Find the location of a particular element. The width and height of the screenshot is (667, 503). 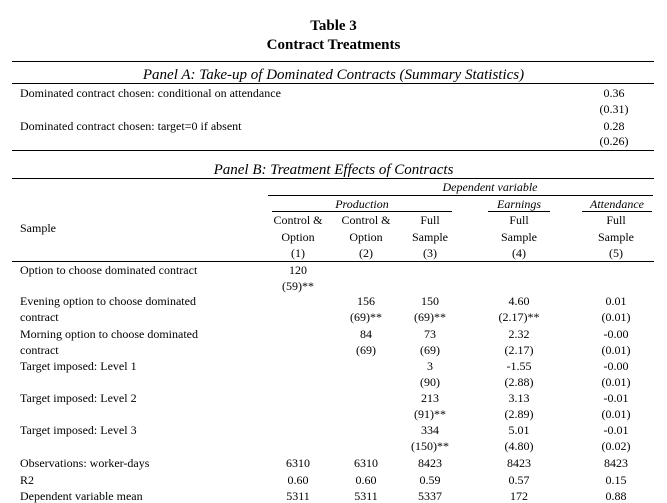

stat-cell: 5337 is located at coordinates (430, 496).